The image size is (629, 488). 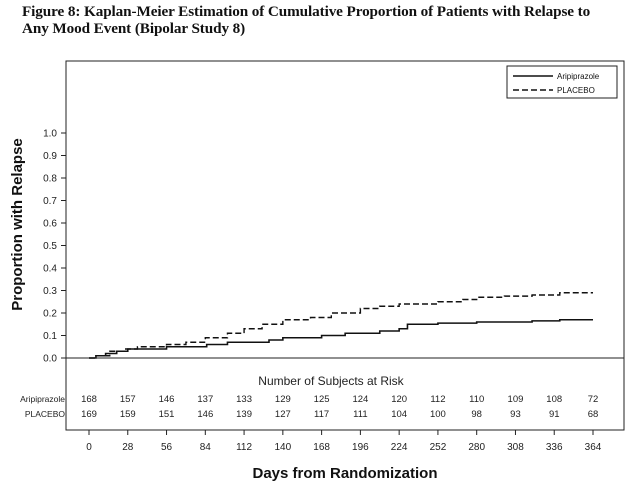 What do you see at coordinates (244, 414) in the screenshot?
I see `risk-cell: 139` at bounding box center [244, 414].